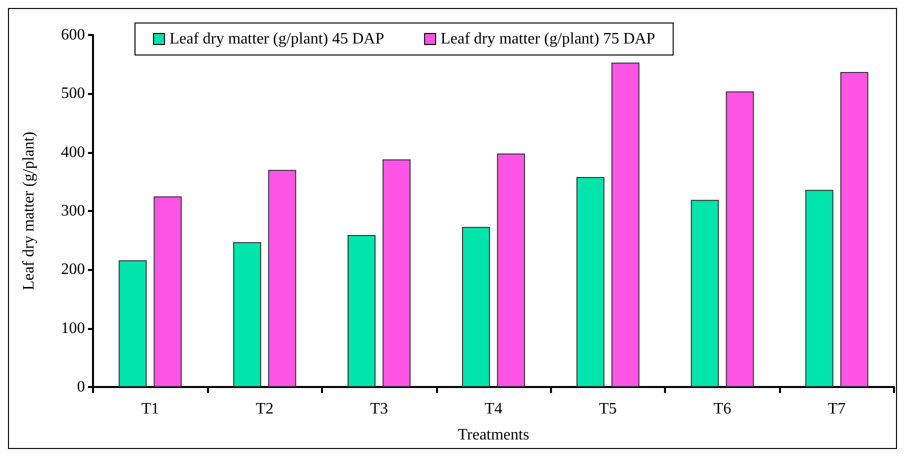 Image resolution: width=905 pixels, height=457 pixels. I want to click on x-axis-title: Treatments, so click(494, 435).